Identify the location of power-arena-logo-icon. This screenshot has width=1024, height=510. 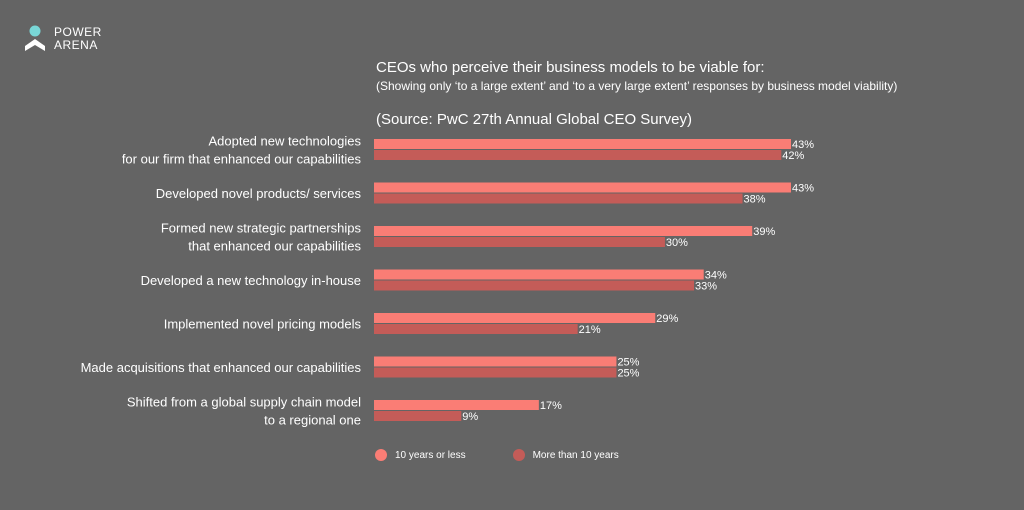
(35, 38).